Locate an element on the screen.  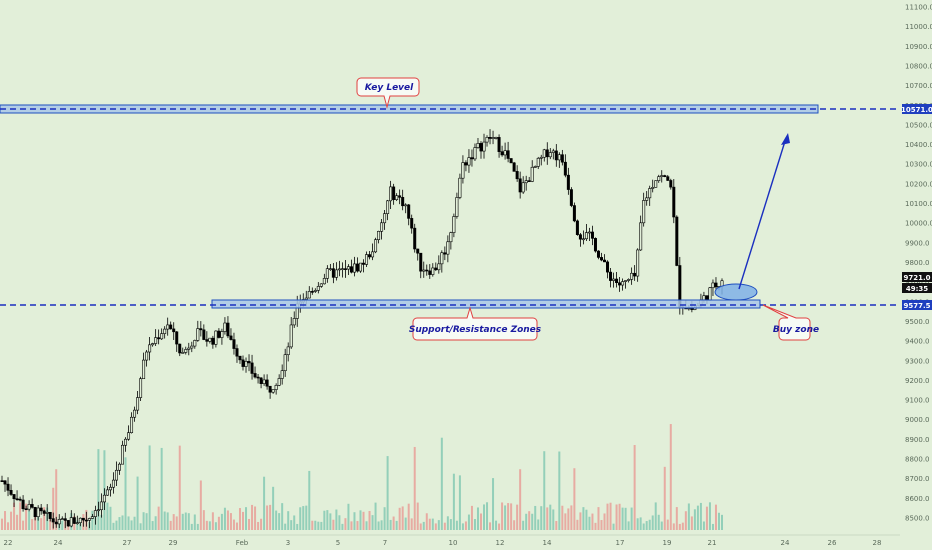
current-price-tag-text: 9721.0 is located at coordinates (916, 278).